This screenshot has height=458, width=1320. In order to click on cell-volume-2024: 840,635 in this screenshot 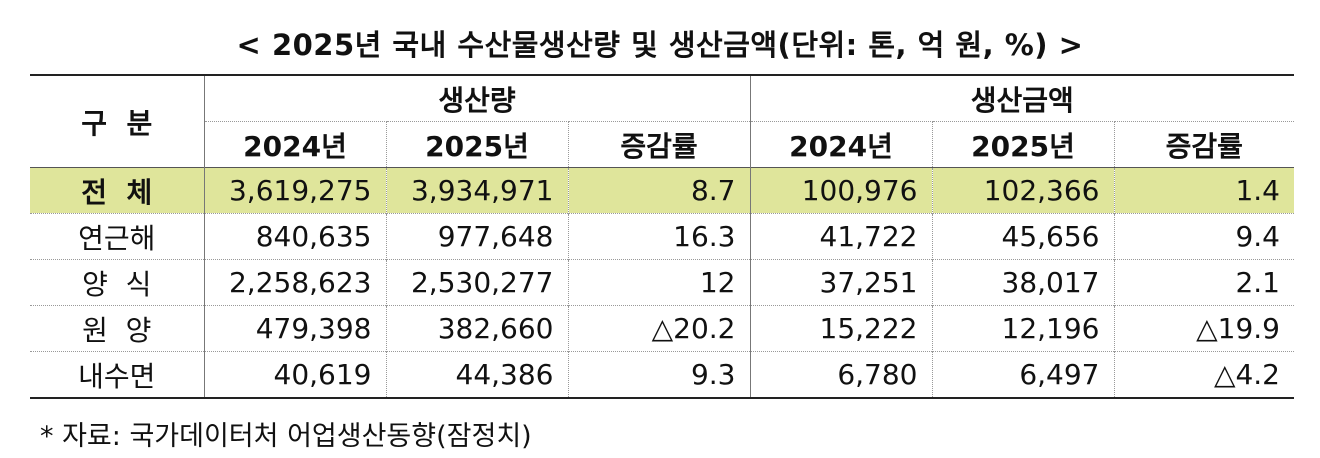, I will do `click(294, 236)`.